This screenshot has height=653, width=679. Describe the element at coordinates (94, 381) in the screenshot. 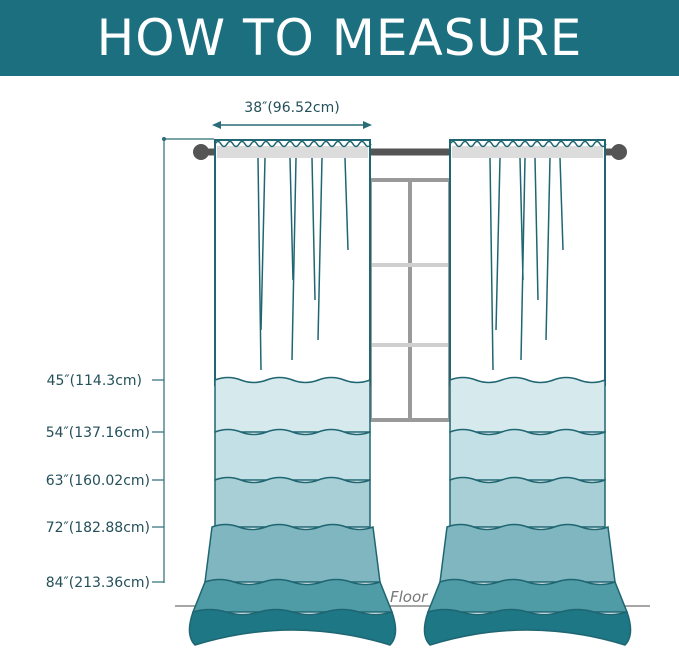

I see `length-label: 45″(114.3cm)` at that location.